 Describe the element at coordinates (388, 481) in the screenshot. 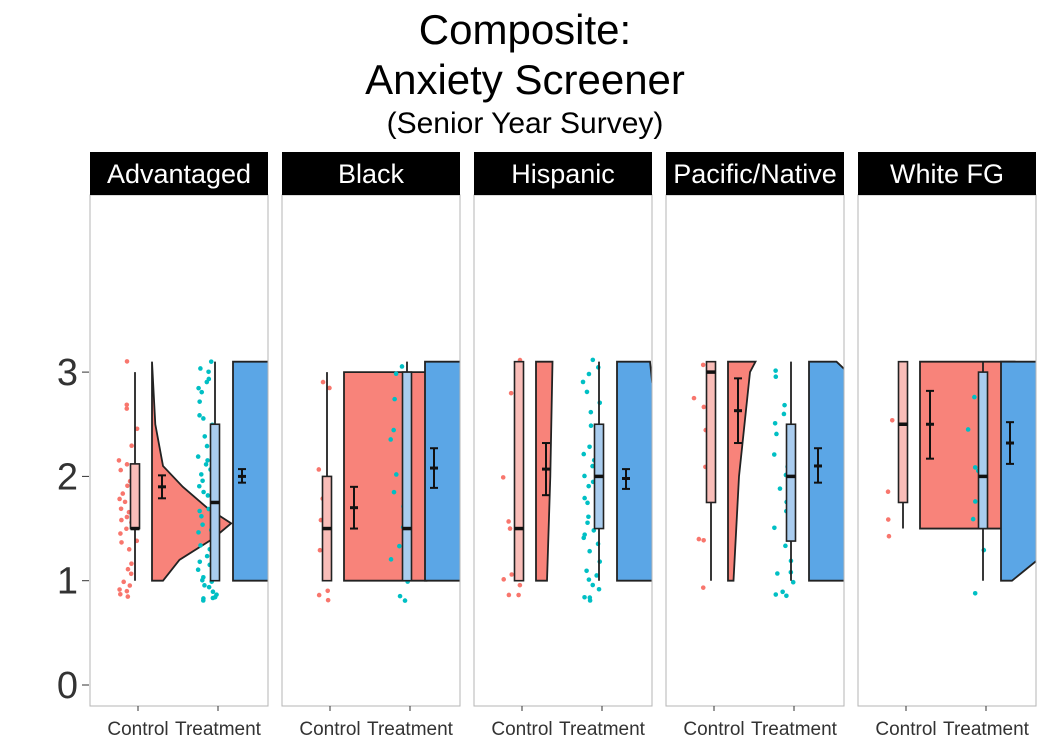

I see `facet-panel-black` at that location.